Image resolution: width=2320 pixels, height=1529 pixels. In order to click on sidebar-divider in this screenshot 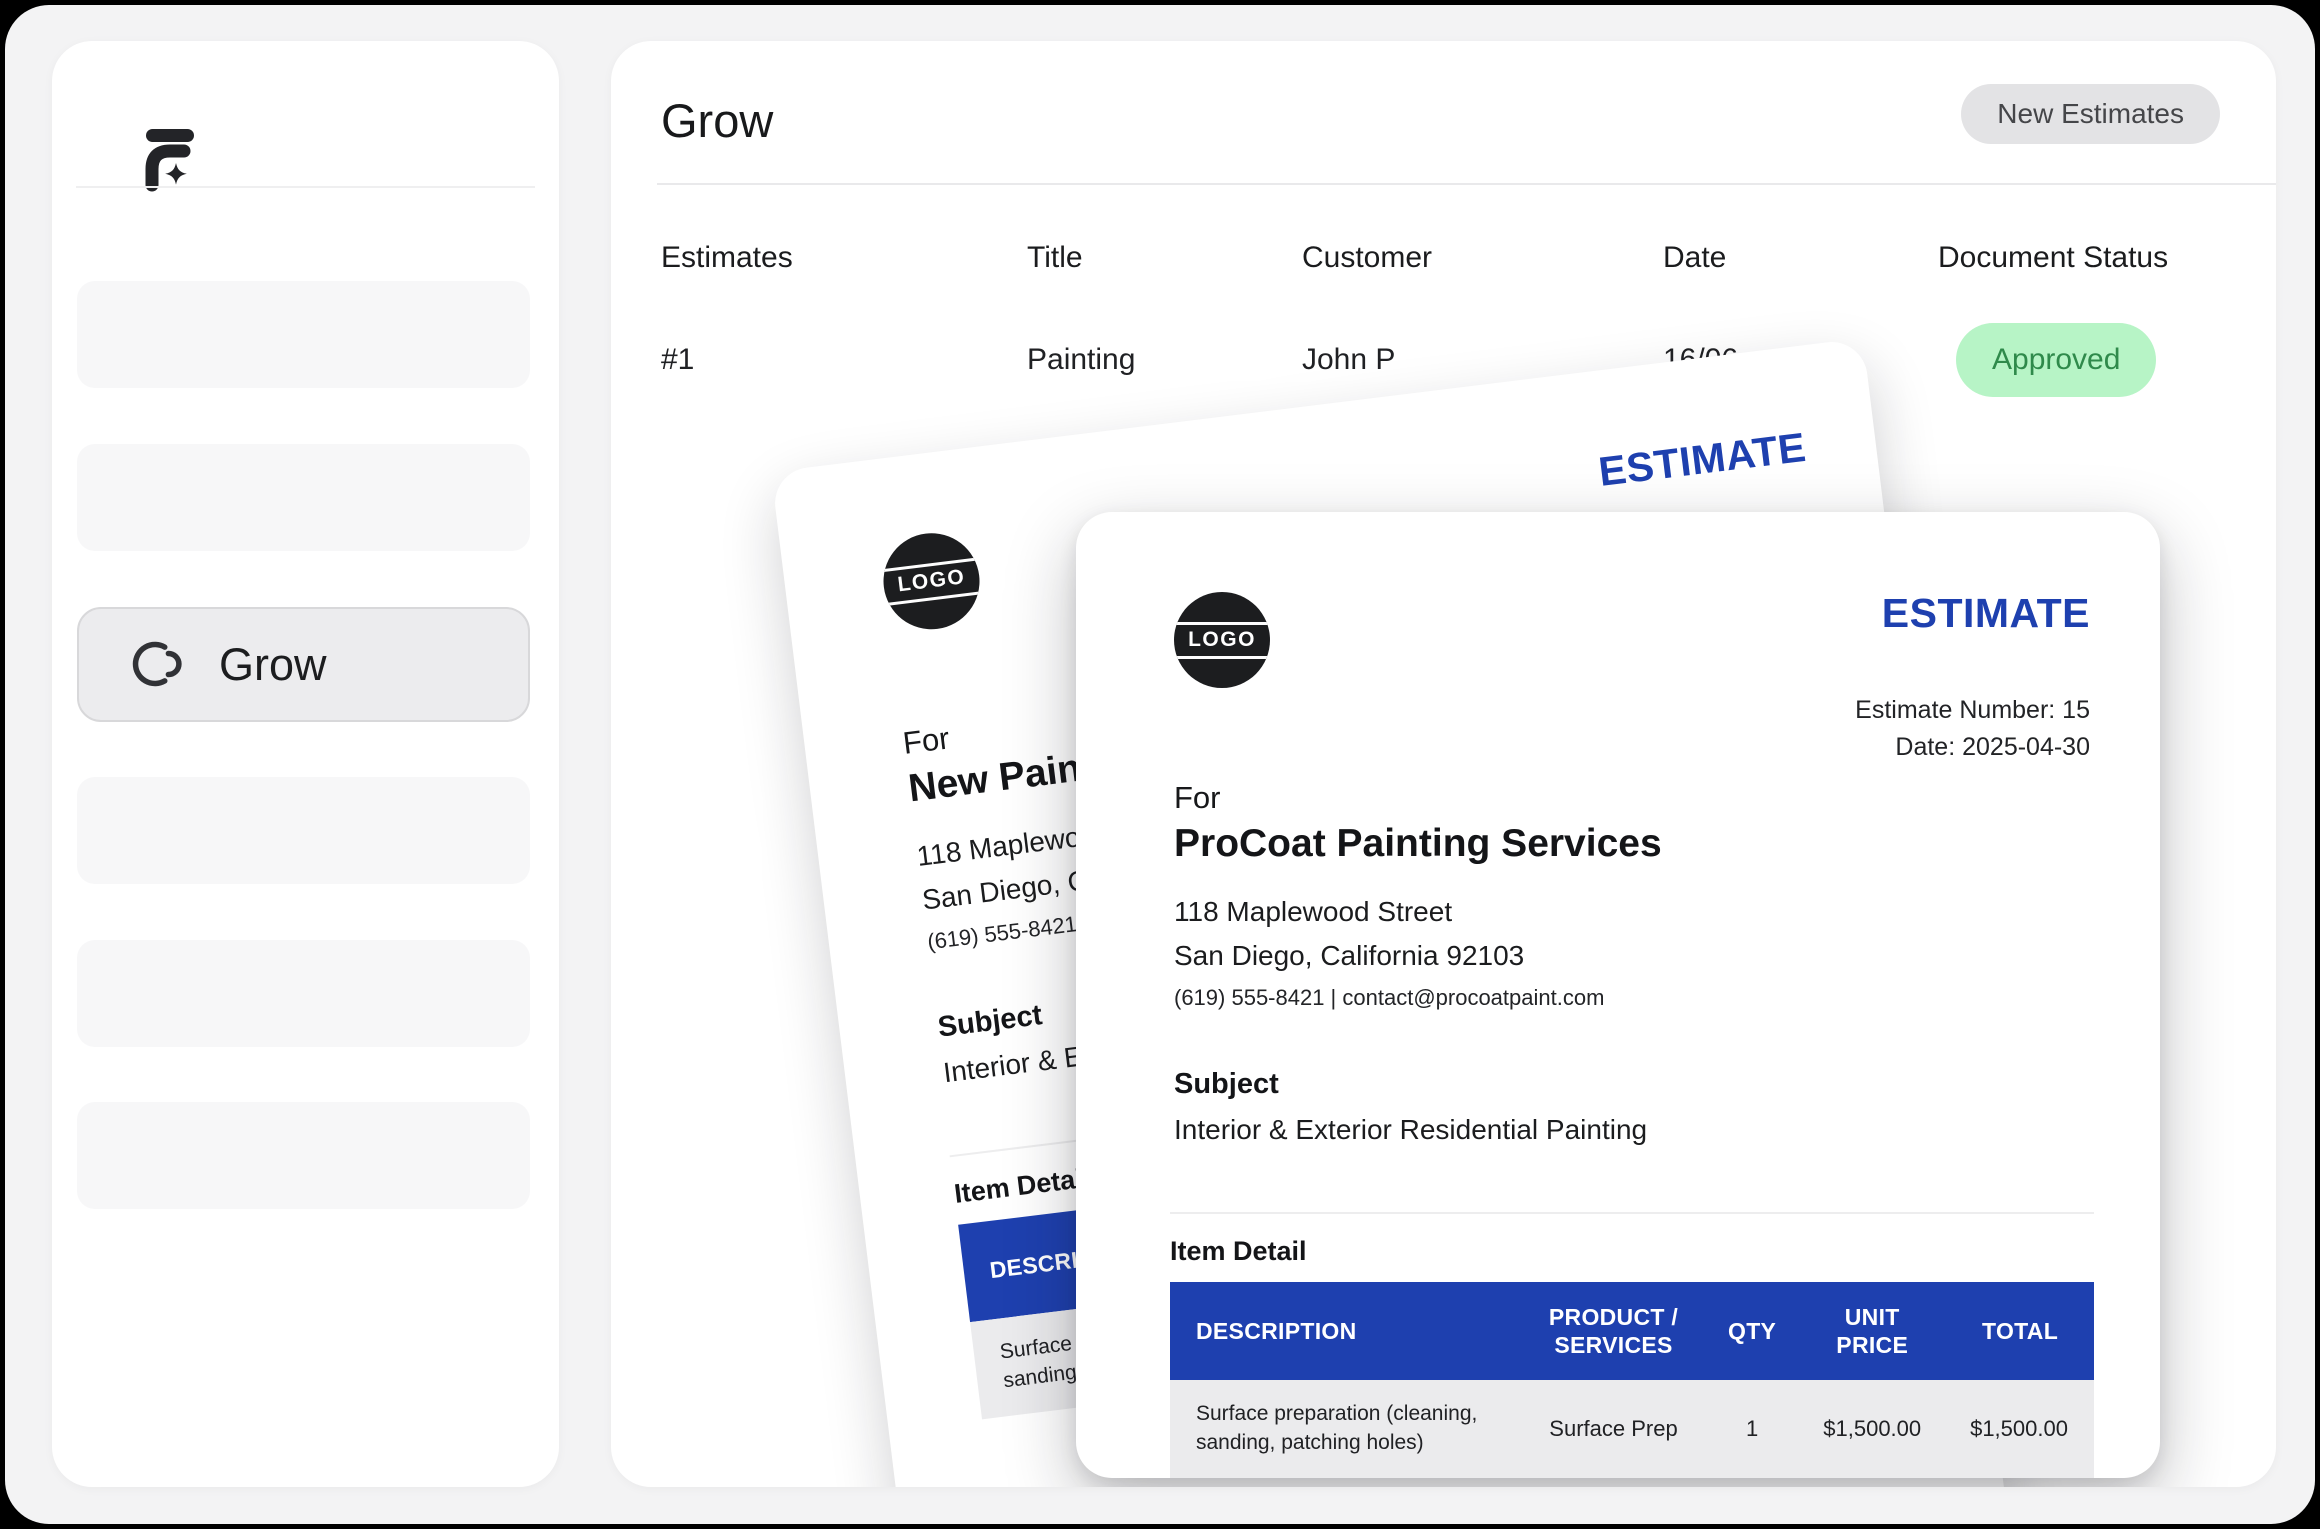, I will do `click(305, 187)`.